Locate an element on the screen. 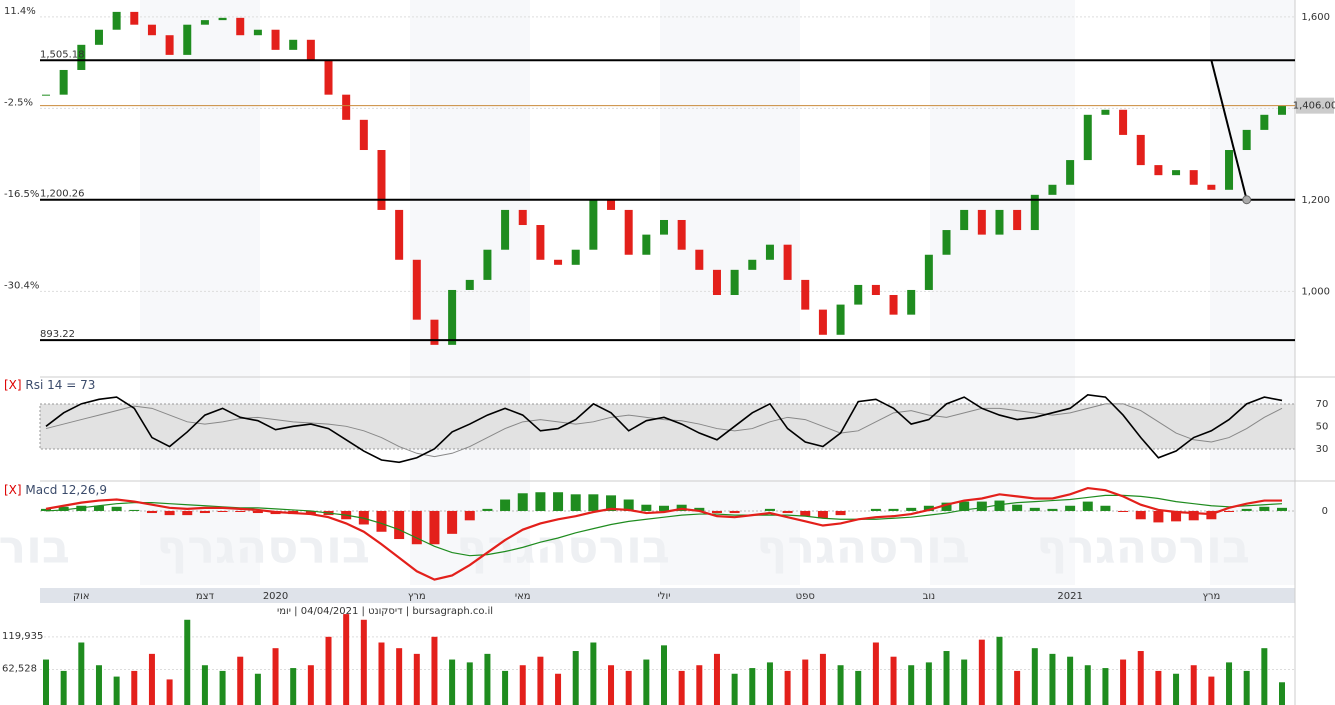 The width and height of the screenshot is (1335, 705). trend-handle is located at coordinates (1247, 200).